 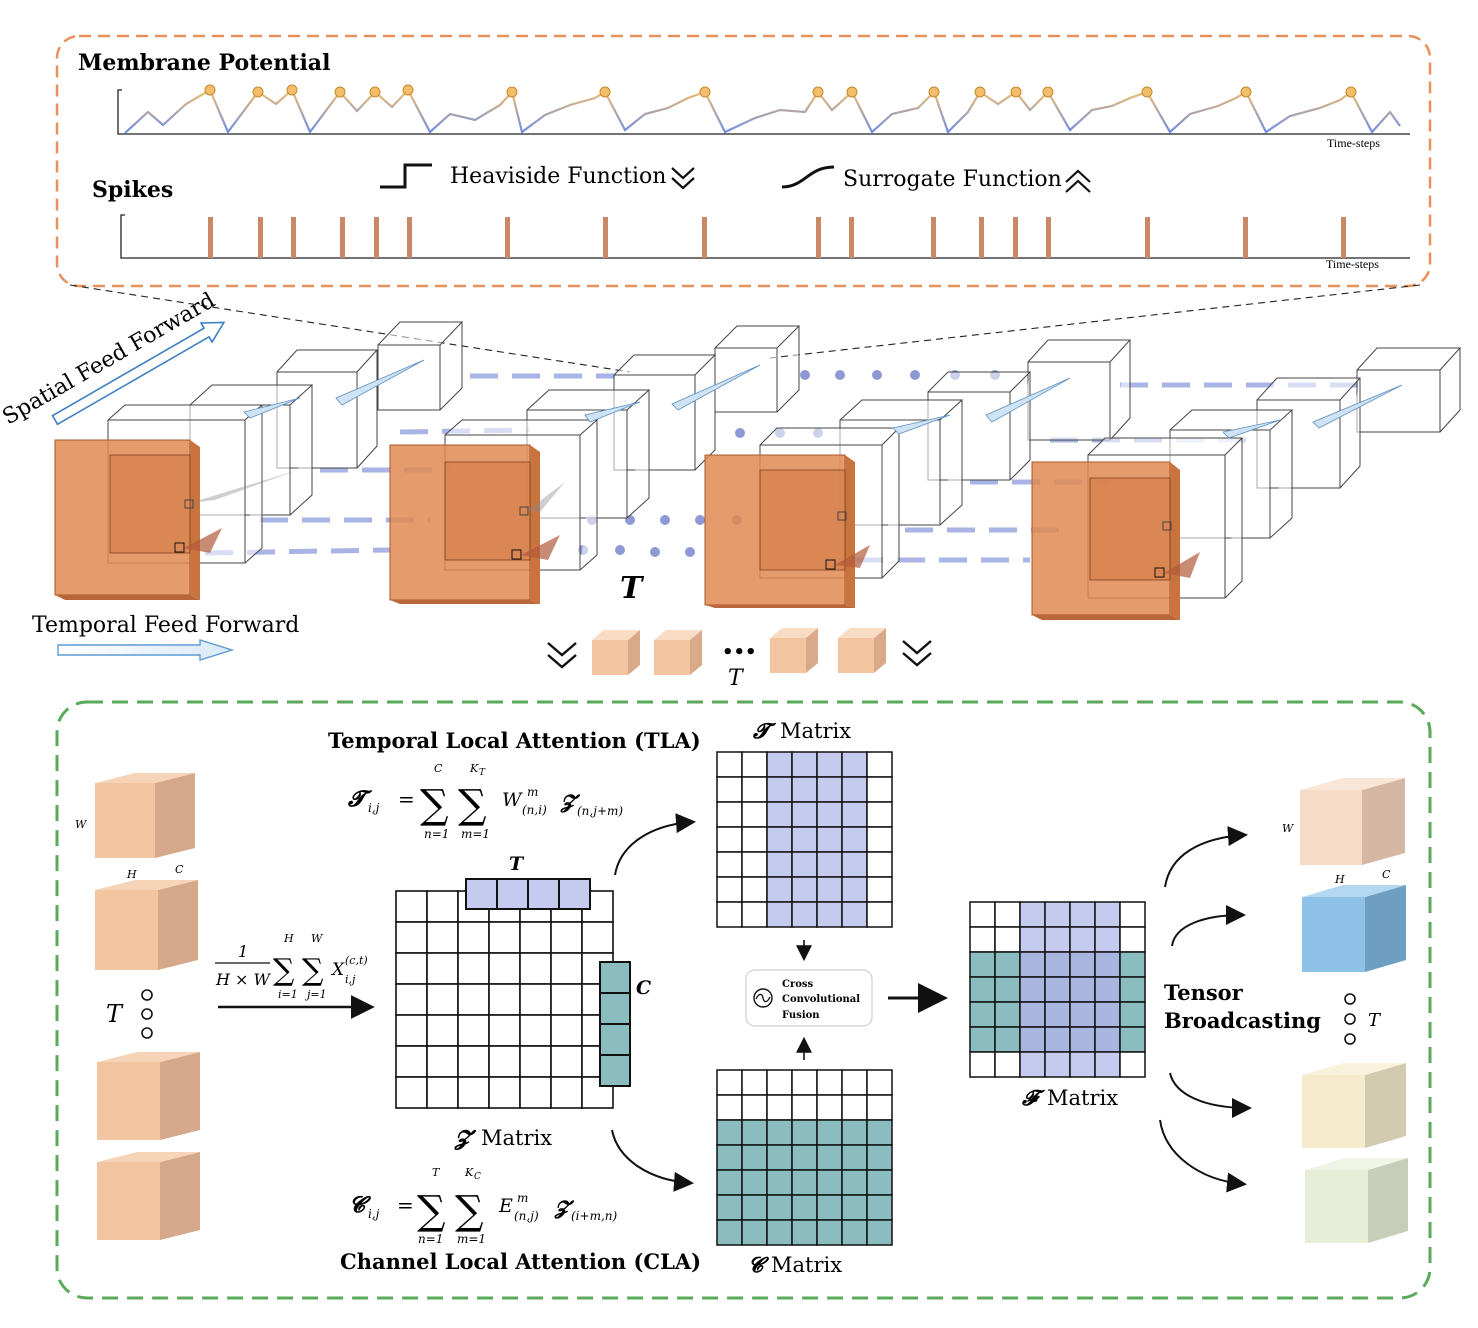 What do you see at coordinates (821, 999) in the screenshot?
I see `fusion-line-2: Convolutional` at bounding box center [821, 999].